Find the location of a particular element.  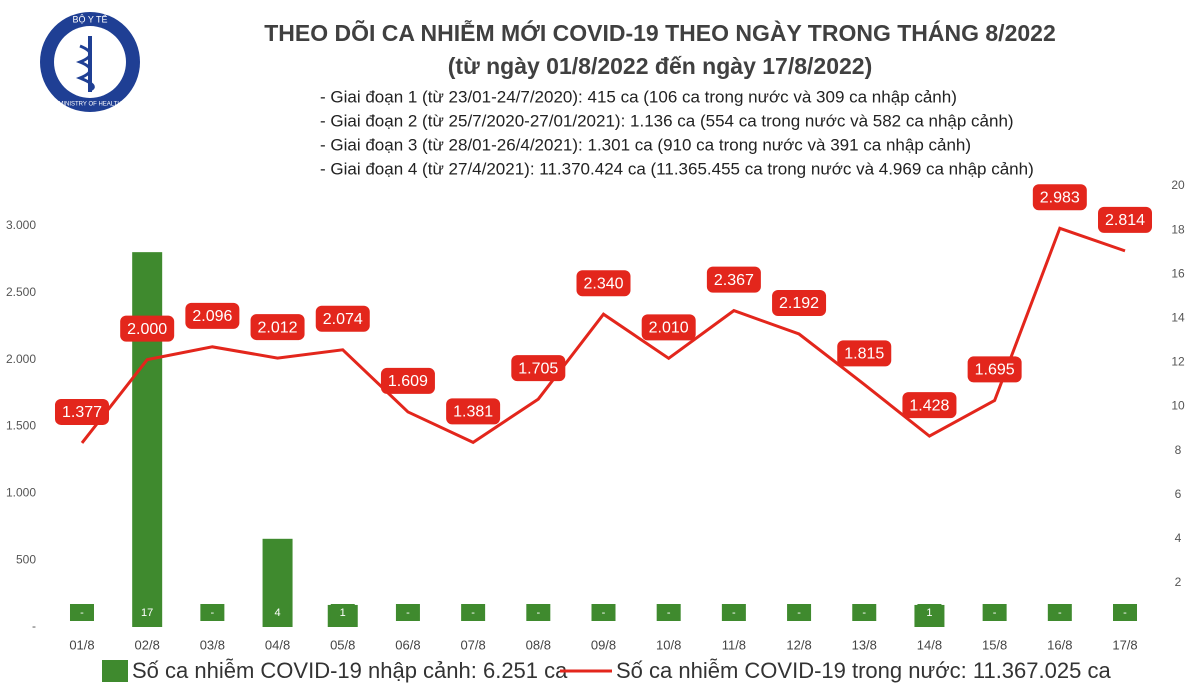

x-tick-label: 04/8 is located at coordinates (277, 644).